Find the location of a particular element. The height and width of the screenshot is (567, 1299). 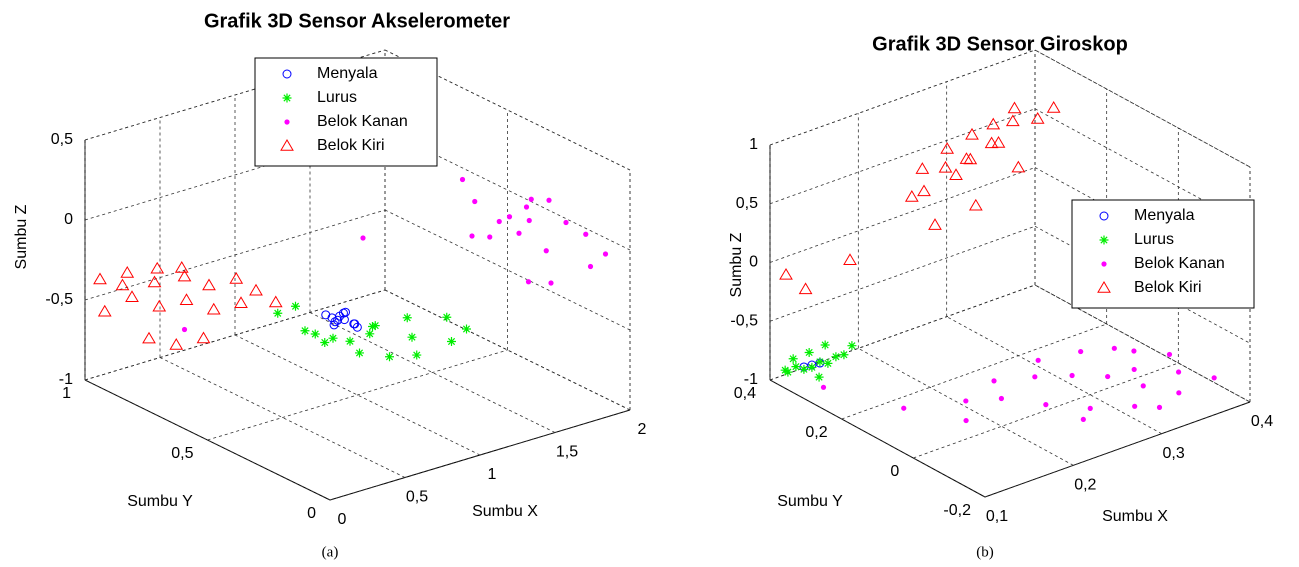

y-tick-label: 1 is located at coordinates (66, 393).